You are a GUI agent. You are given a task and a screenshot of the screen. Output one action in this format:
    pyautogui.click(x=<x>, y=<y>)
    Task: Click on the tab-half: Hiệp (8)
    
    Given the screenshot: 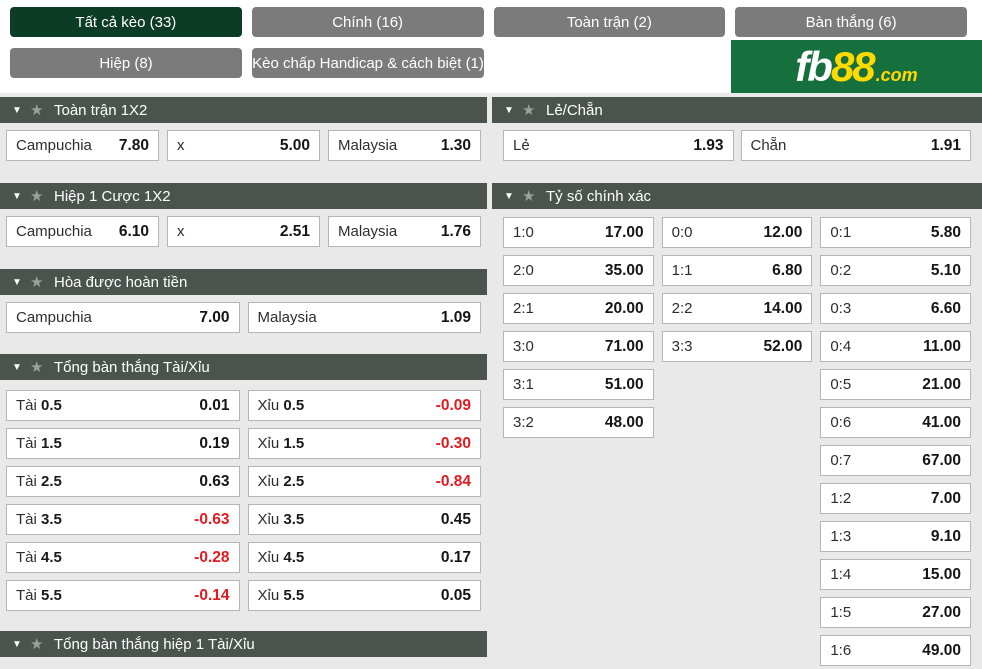 What is the action you would take?
    pyautogui.click(x=126, y=63)
    